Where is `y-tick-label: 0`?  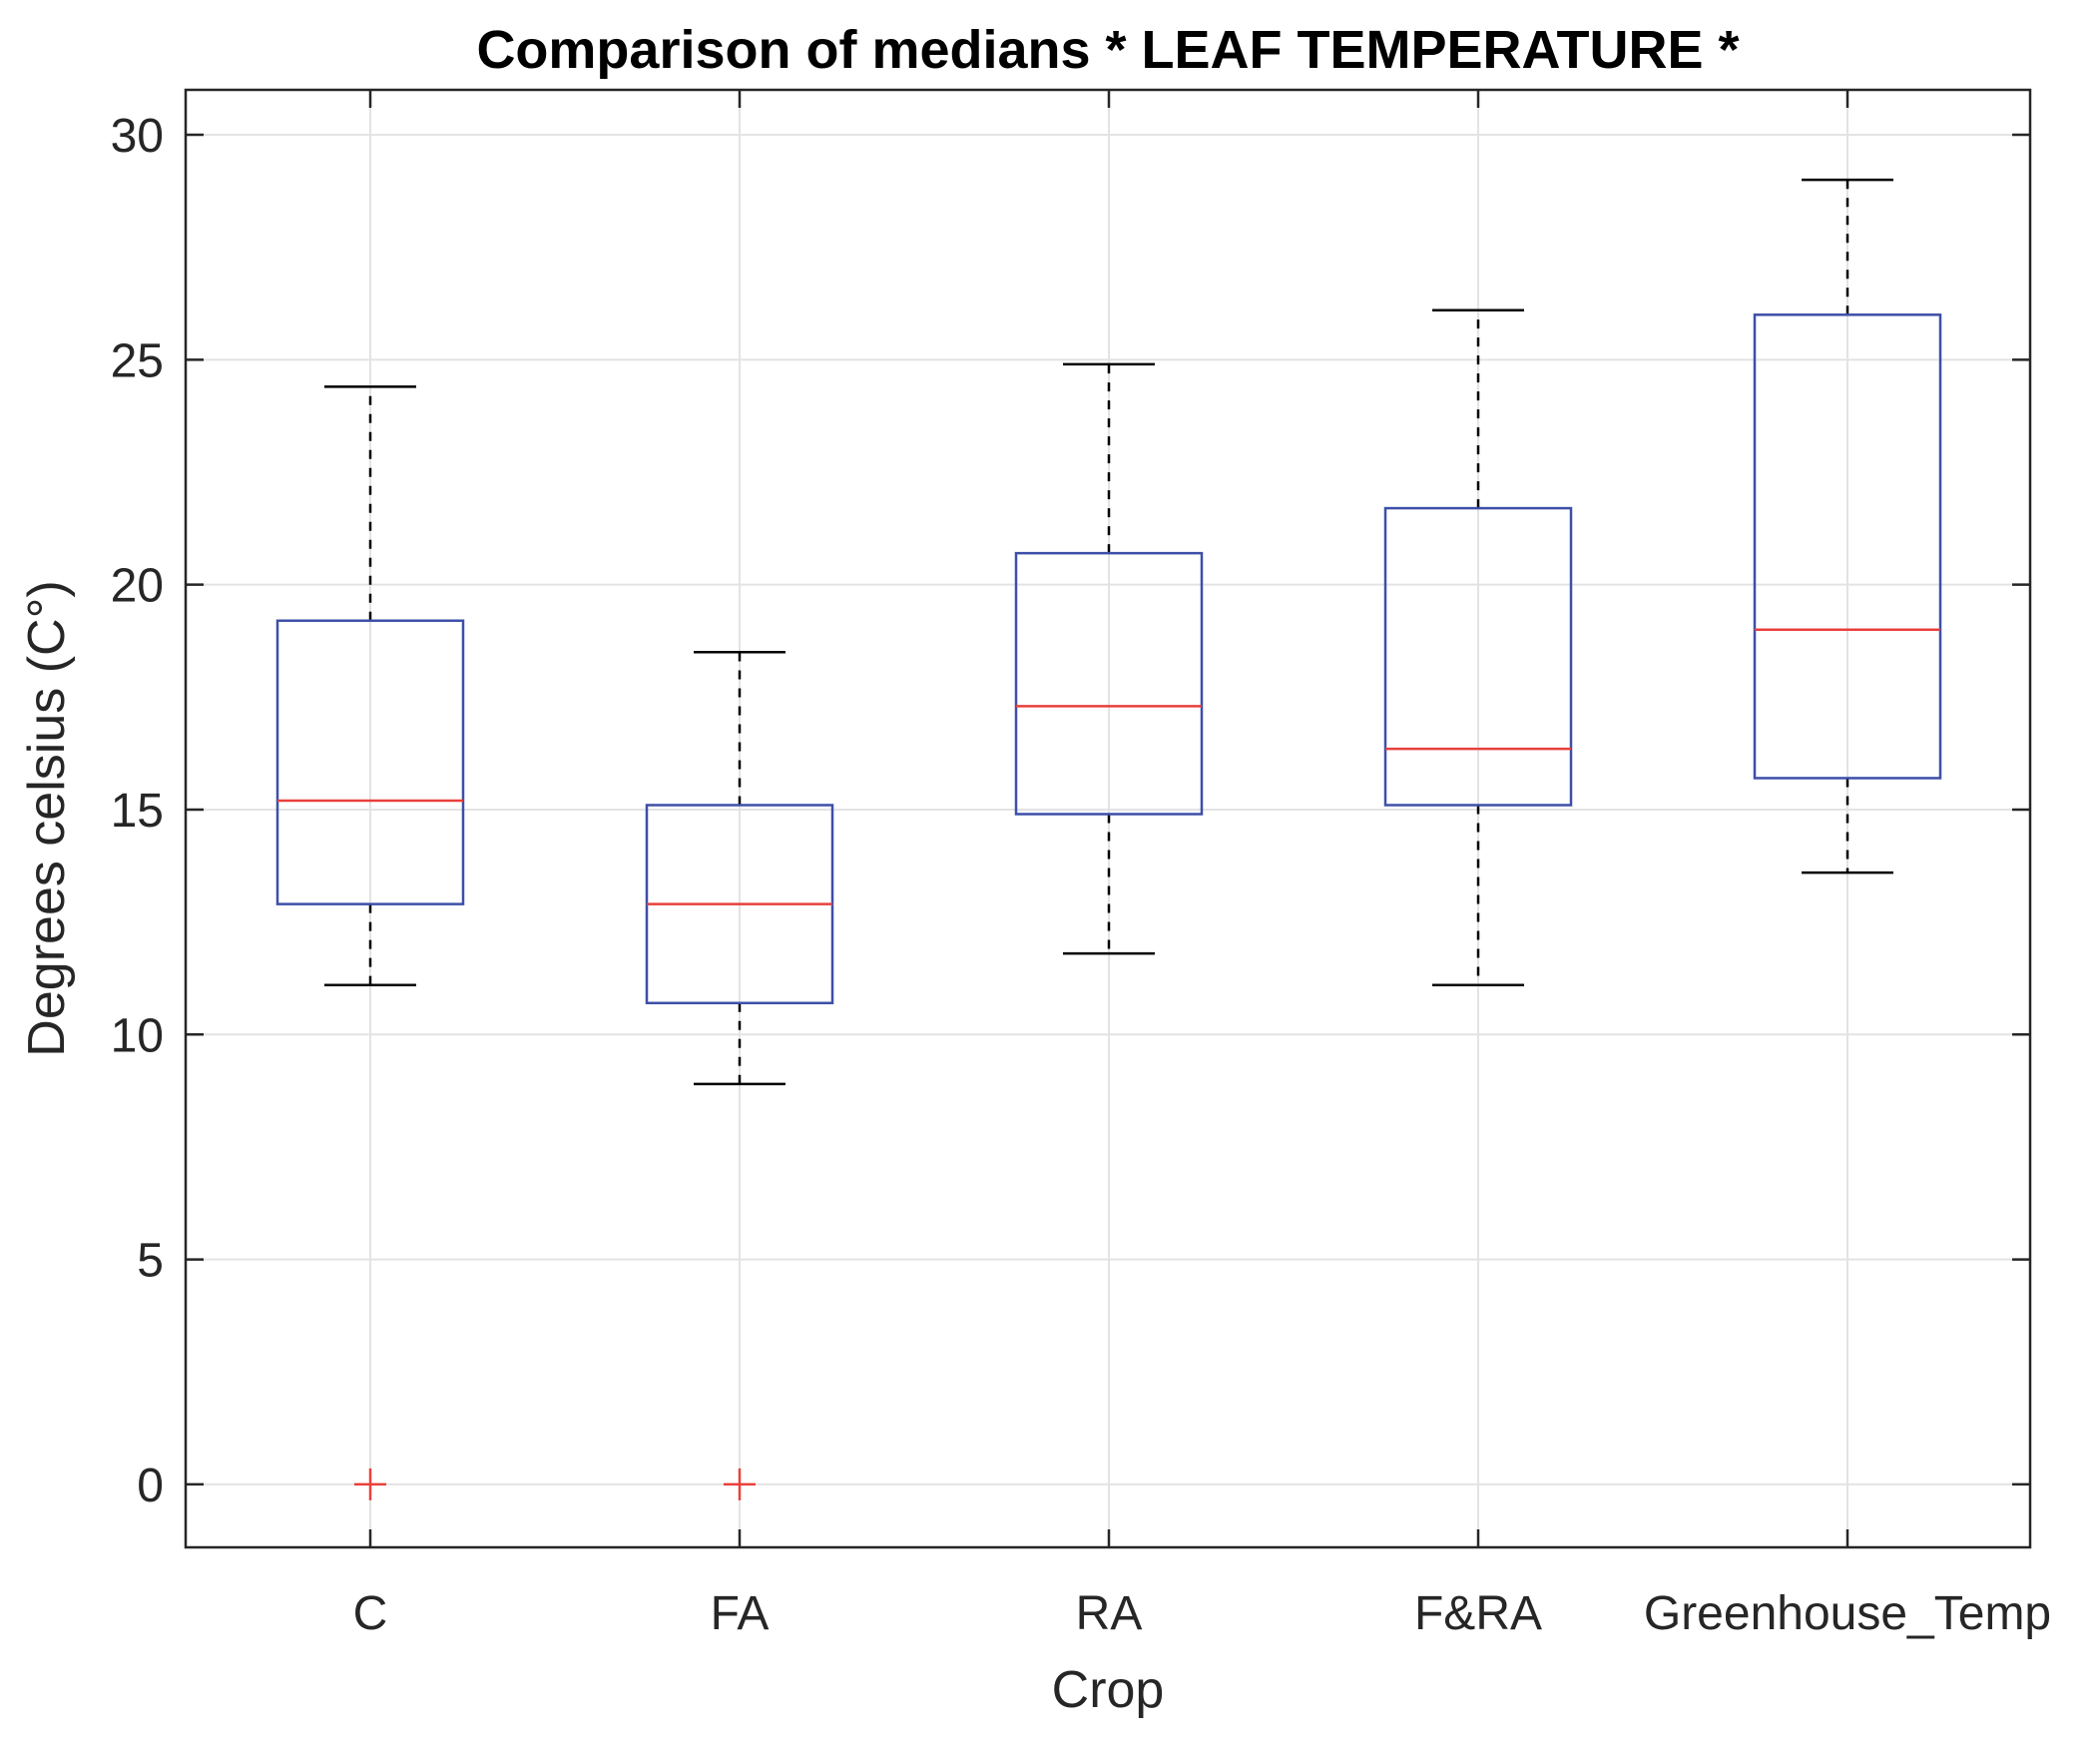 y-tick-label: 0 is located at coordinates (150, 1486).